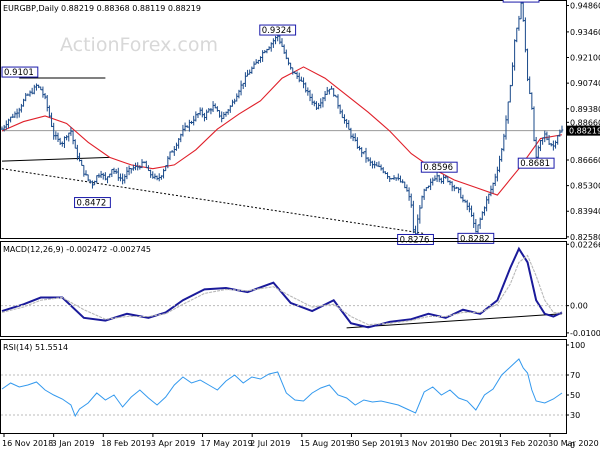 This screenshot has width=600, height=450. I want to click on macd-trendline, so click(454, 321).